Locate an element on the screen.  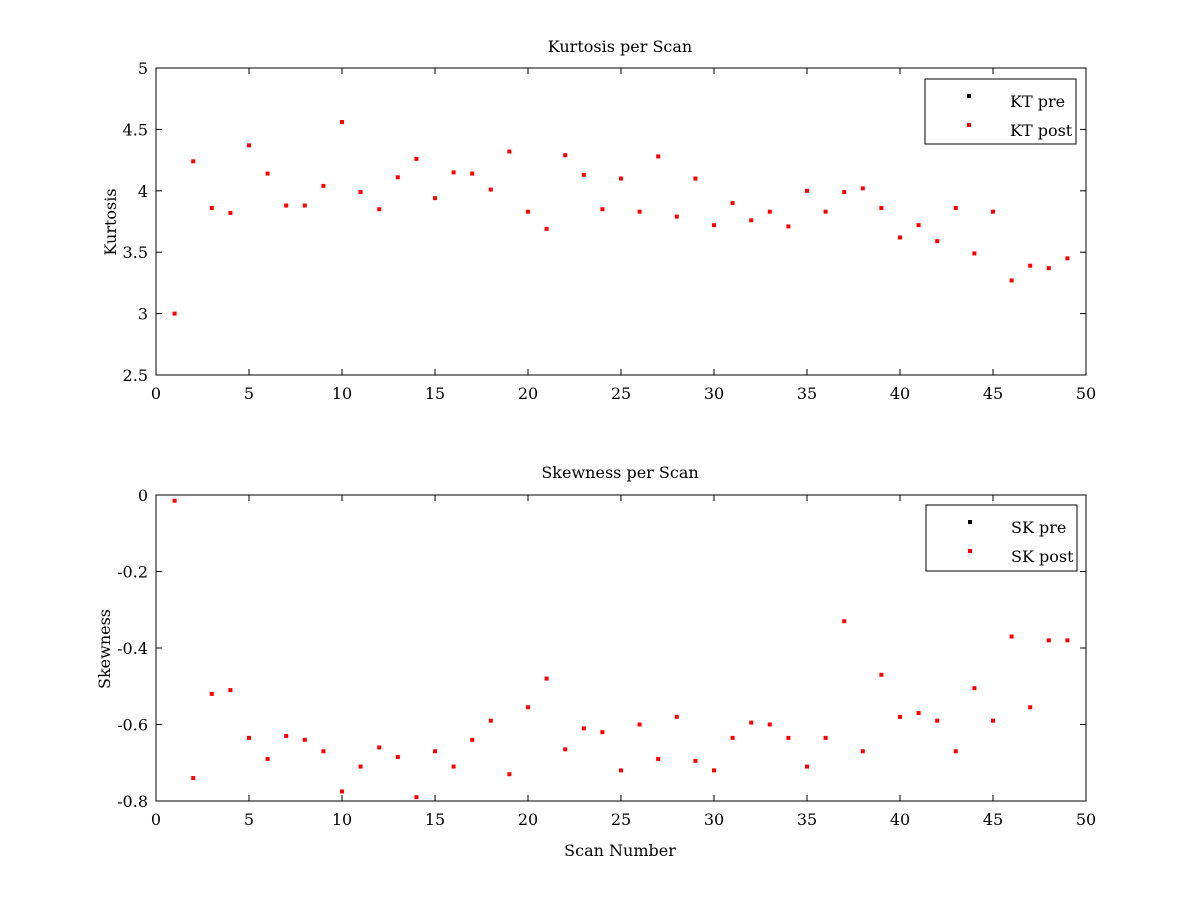
x-tick-label: 10 is located at coordinates (342, 393).